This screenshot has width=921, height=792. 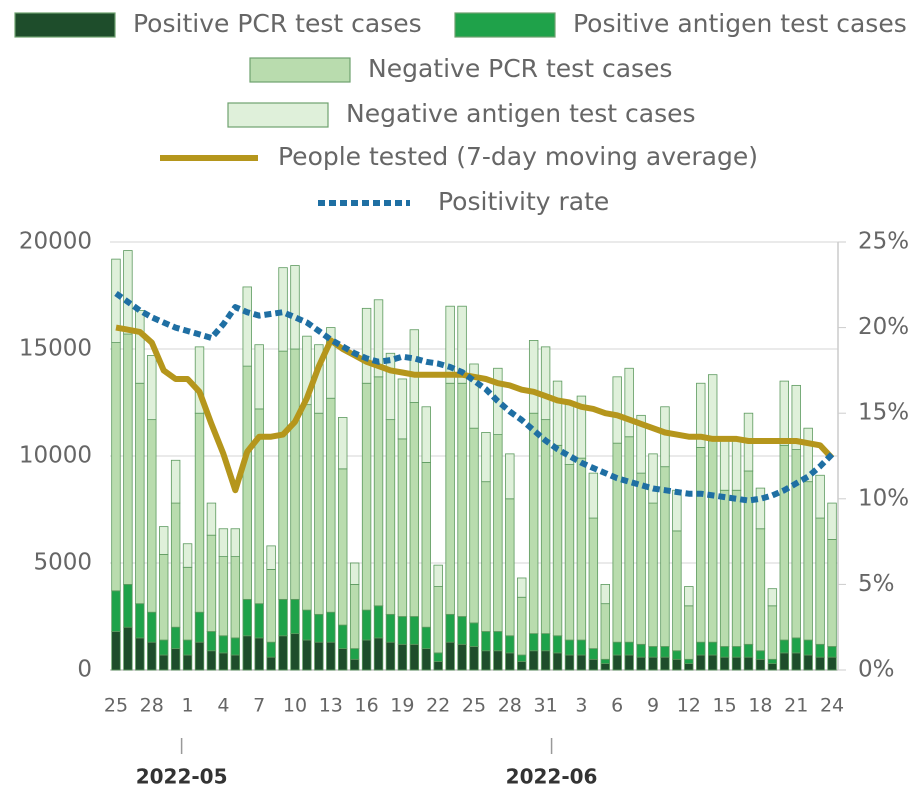 I want to click on x-tick-label: 9, so click(x=653, y=706).